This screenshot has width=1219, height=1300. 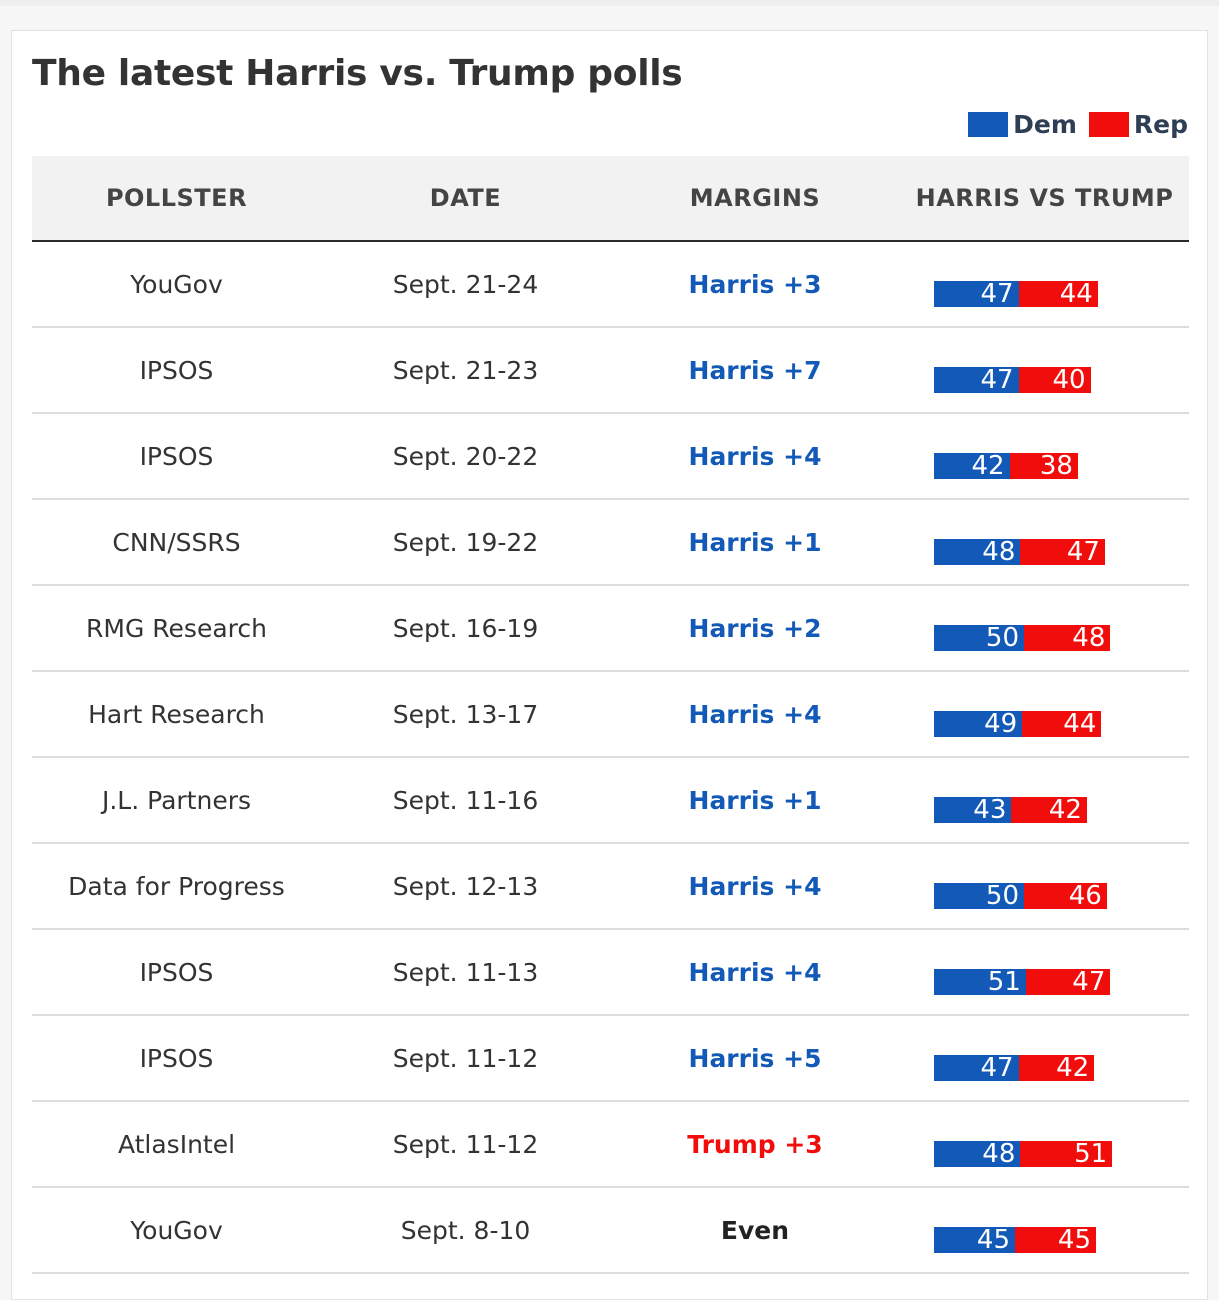 What do you see at coordinates (610, 972) in the screenshot?
I see `table-row: IPSOS Sept. 11-13 Harris +4 51 47` at bounding box center [610, 972].